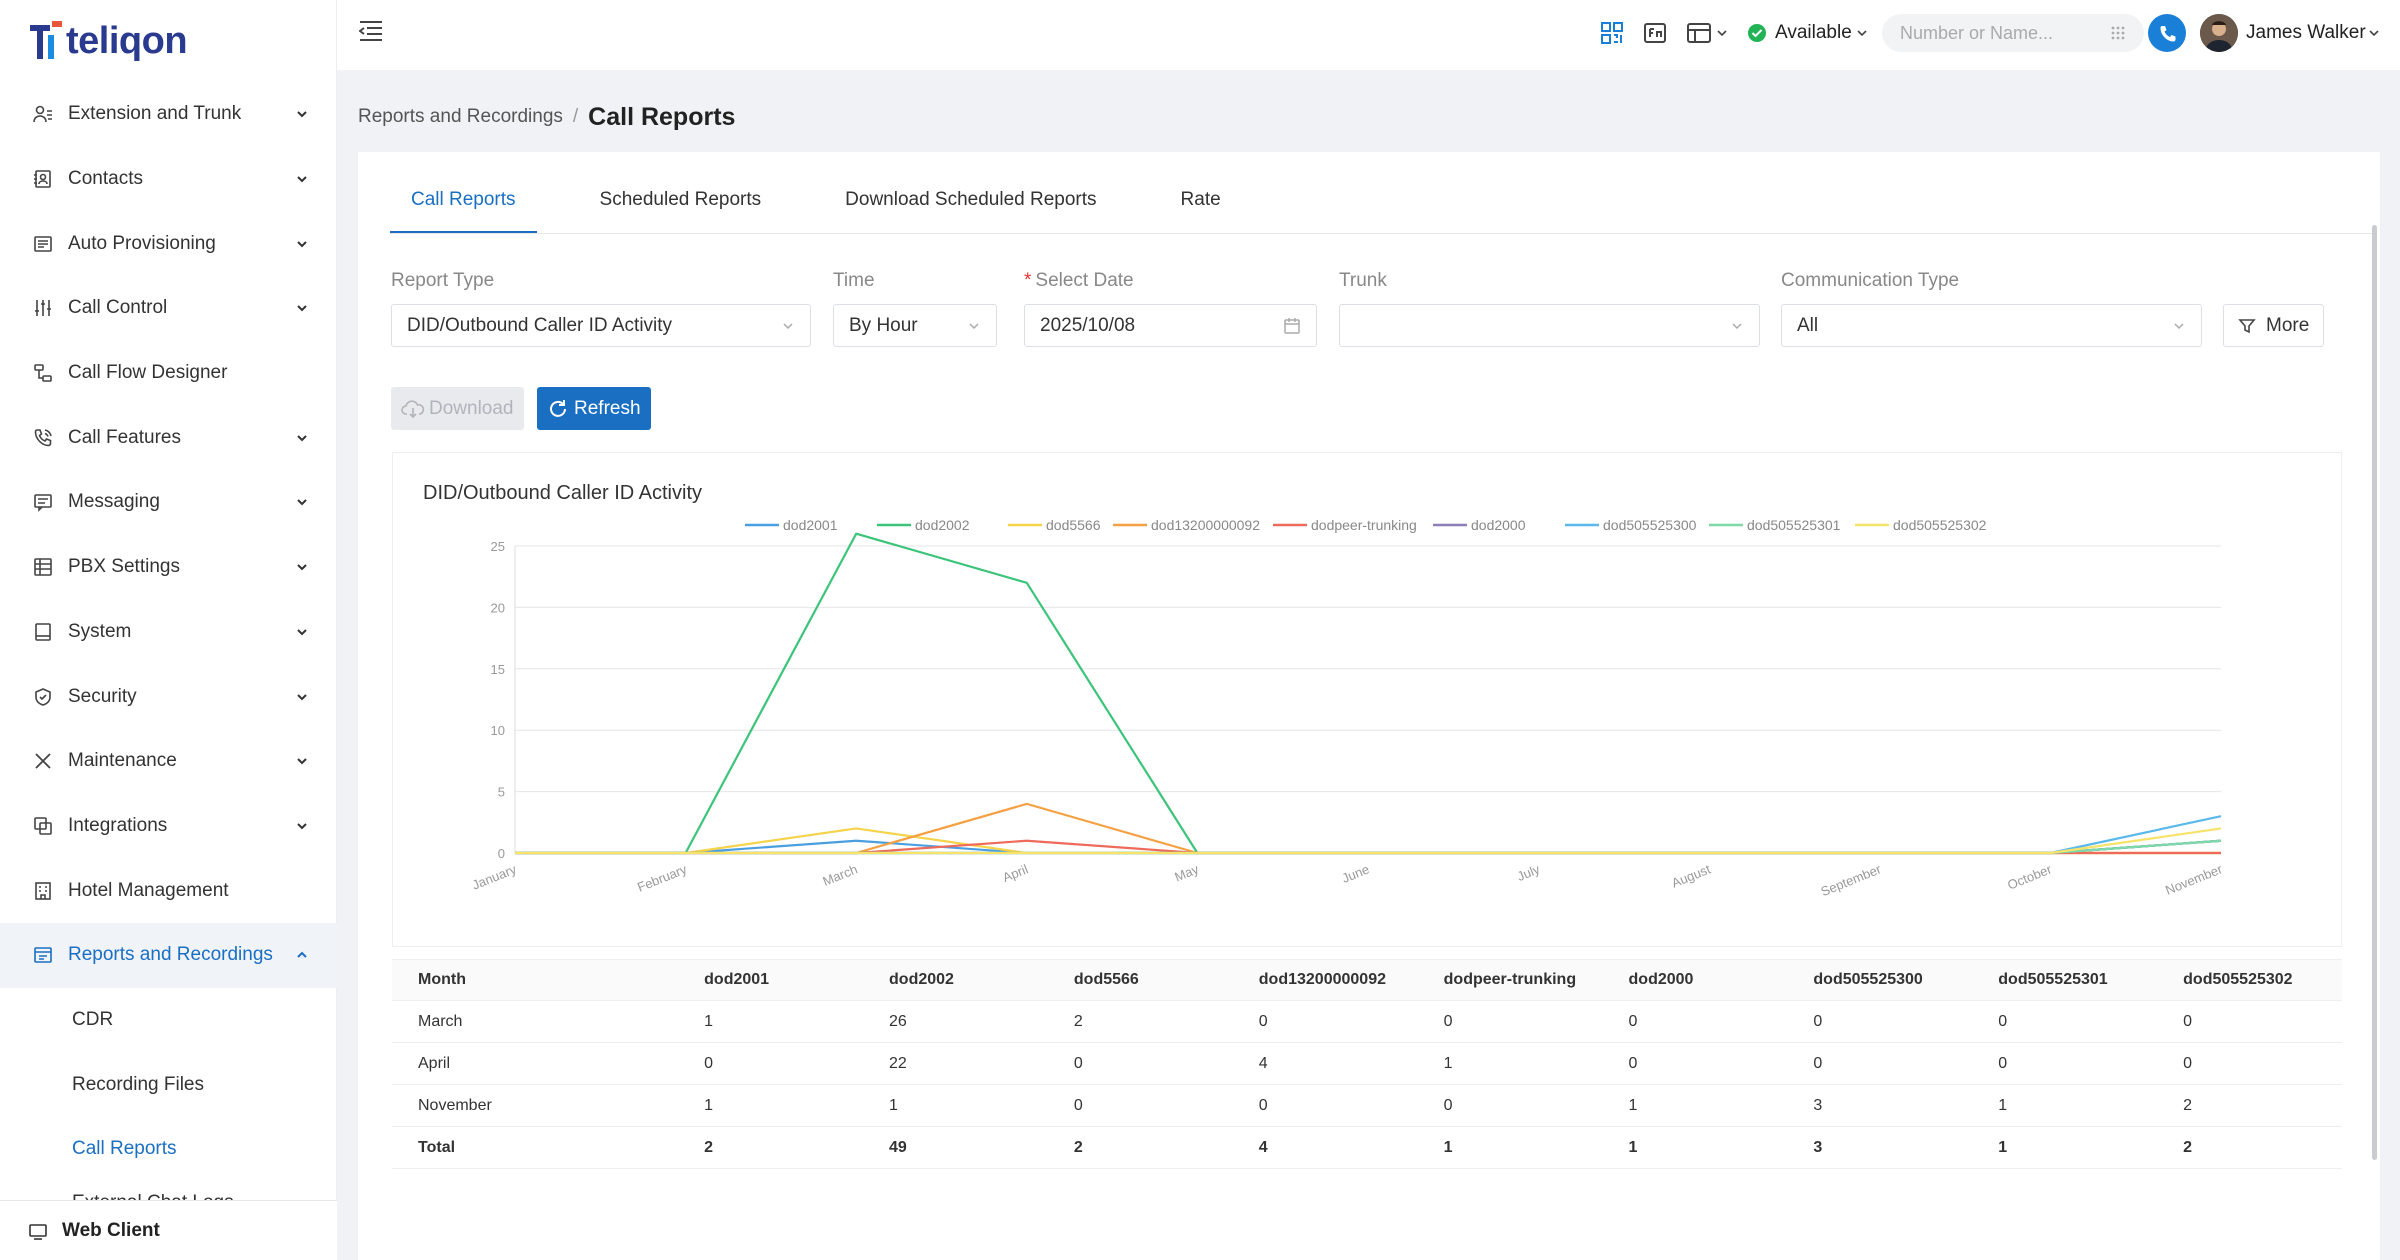  Describe the element at coordinates (168, 373) in the screenshot. I see `sidebar-item-call-flow-designer: Call Flow Designer` at that location.